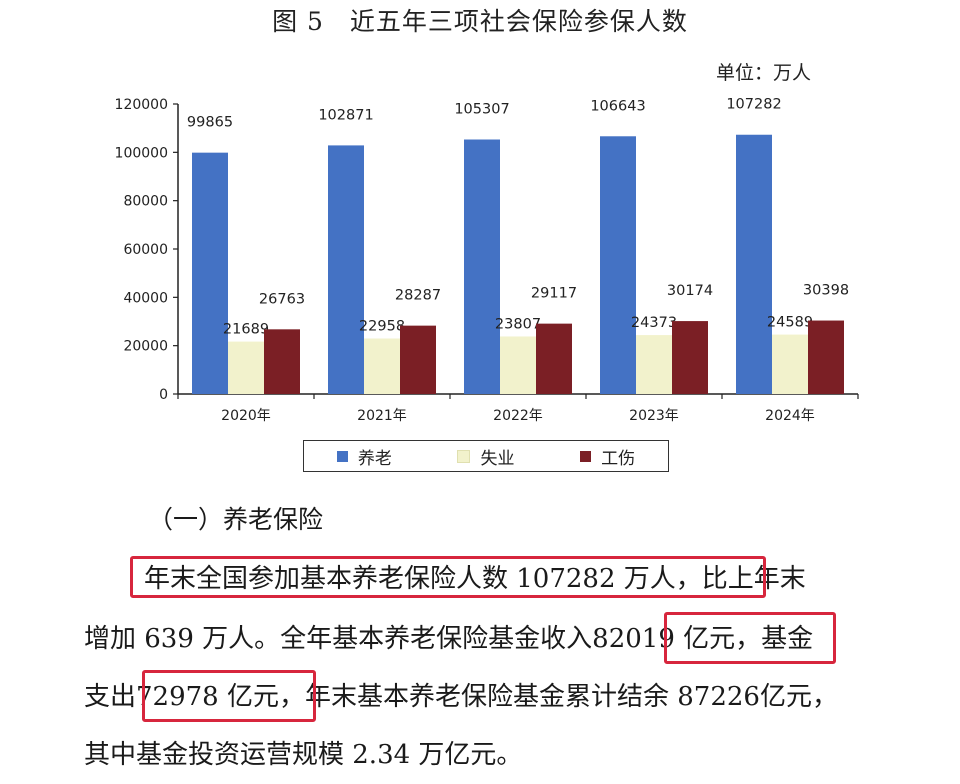 This screenshot has width=960, height=784. I want to click on x-tick-label: 2024年, so click(790, 416).